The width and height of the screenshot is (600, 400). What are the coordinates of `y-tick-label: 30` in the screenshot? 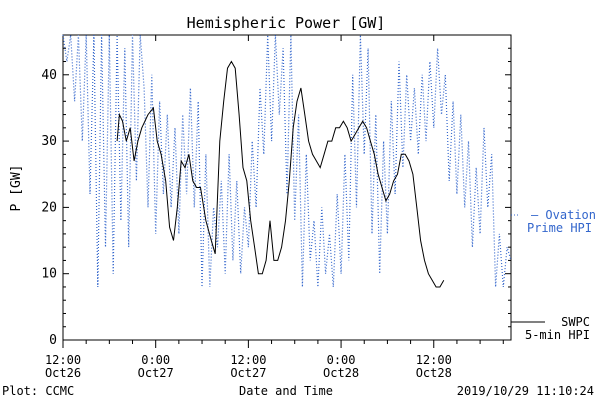 It's located at (49, 141).